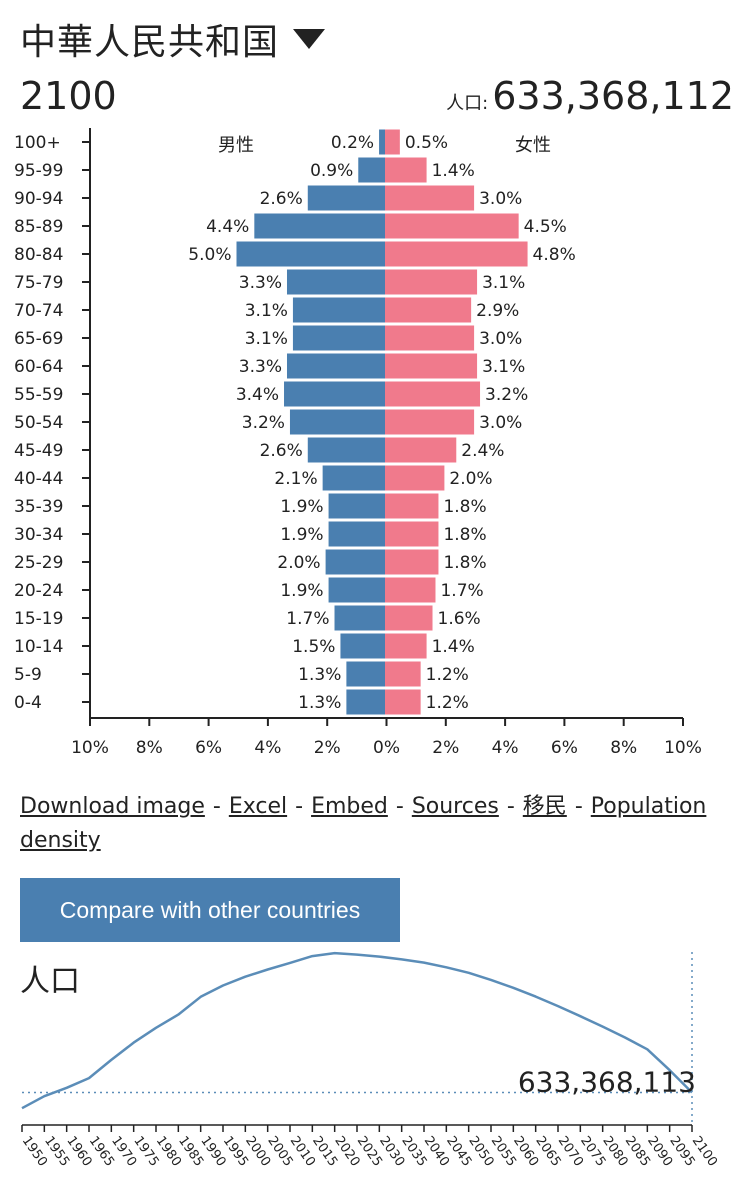 Image resolution: width=744 pixels, height=1200 pixels. Describe the element at coordinates (298, 563) in the screenshot. I see `male-data-label: 2.0%` at that location.